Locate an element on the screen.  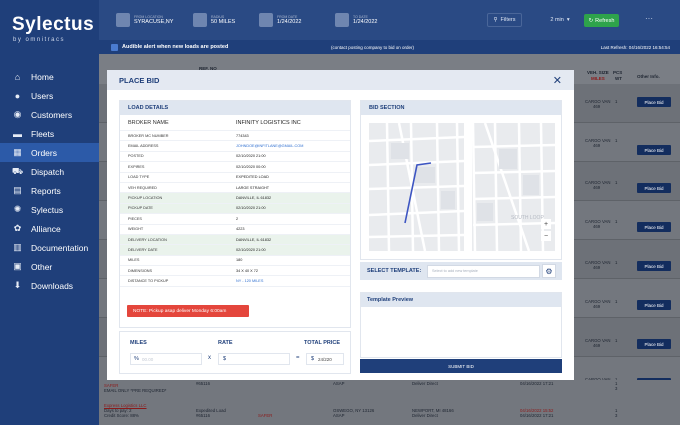
safer-link: SAFER is located at coordinates (265, 415).